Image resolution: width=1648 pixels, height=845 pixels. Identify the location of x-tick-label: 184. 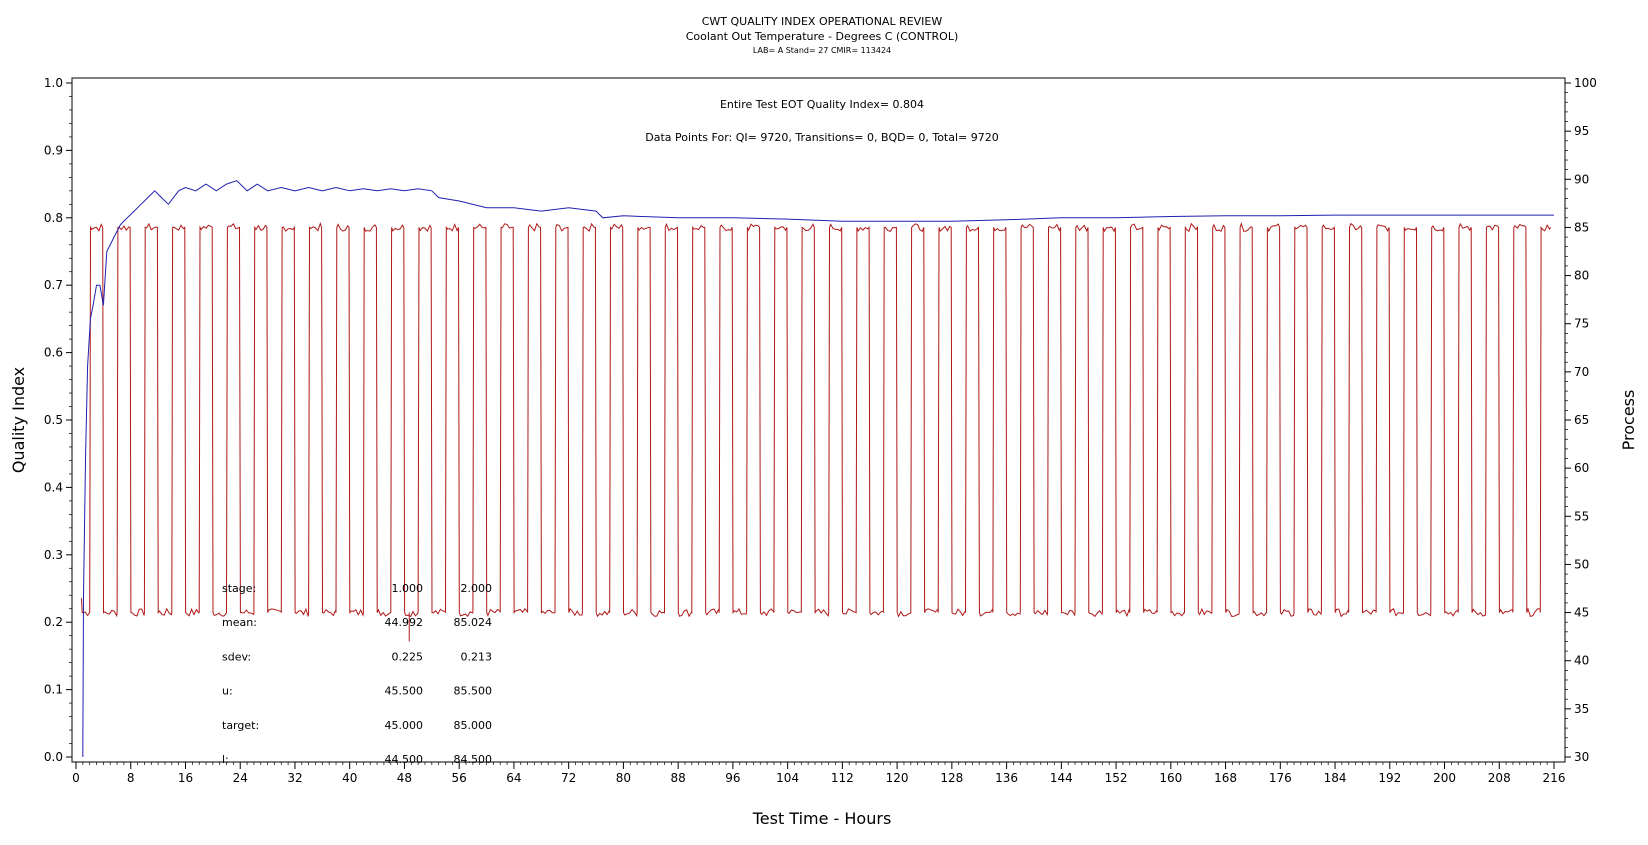
(1335, 778).